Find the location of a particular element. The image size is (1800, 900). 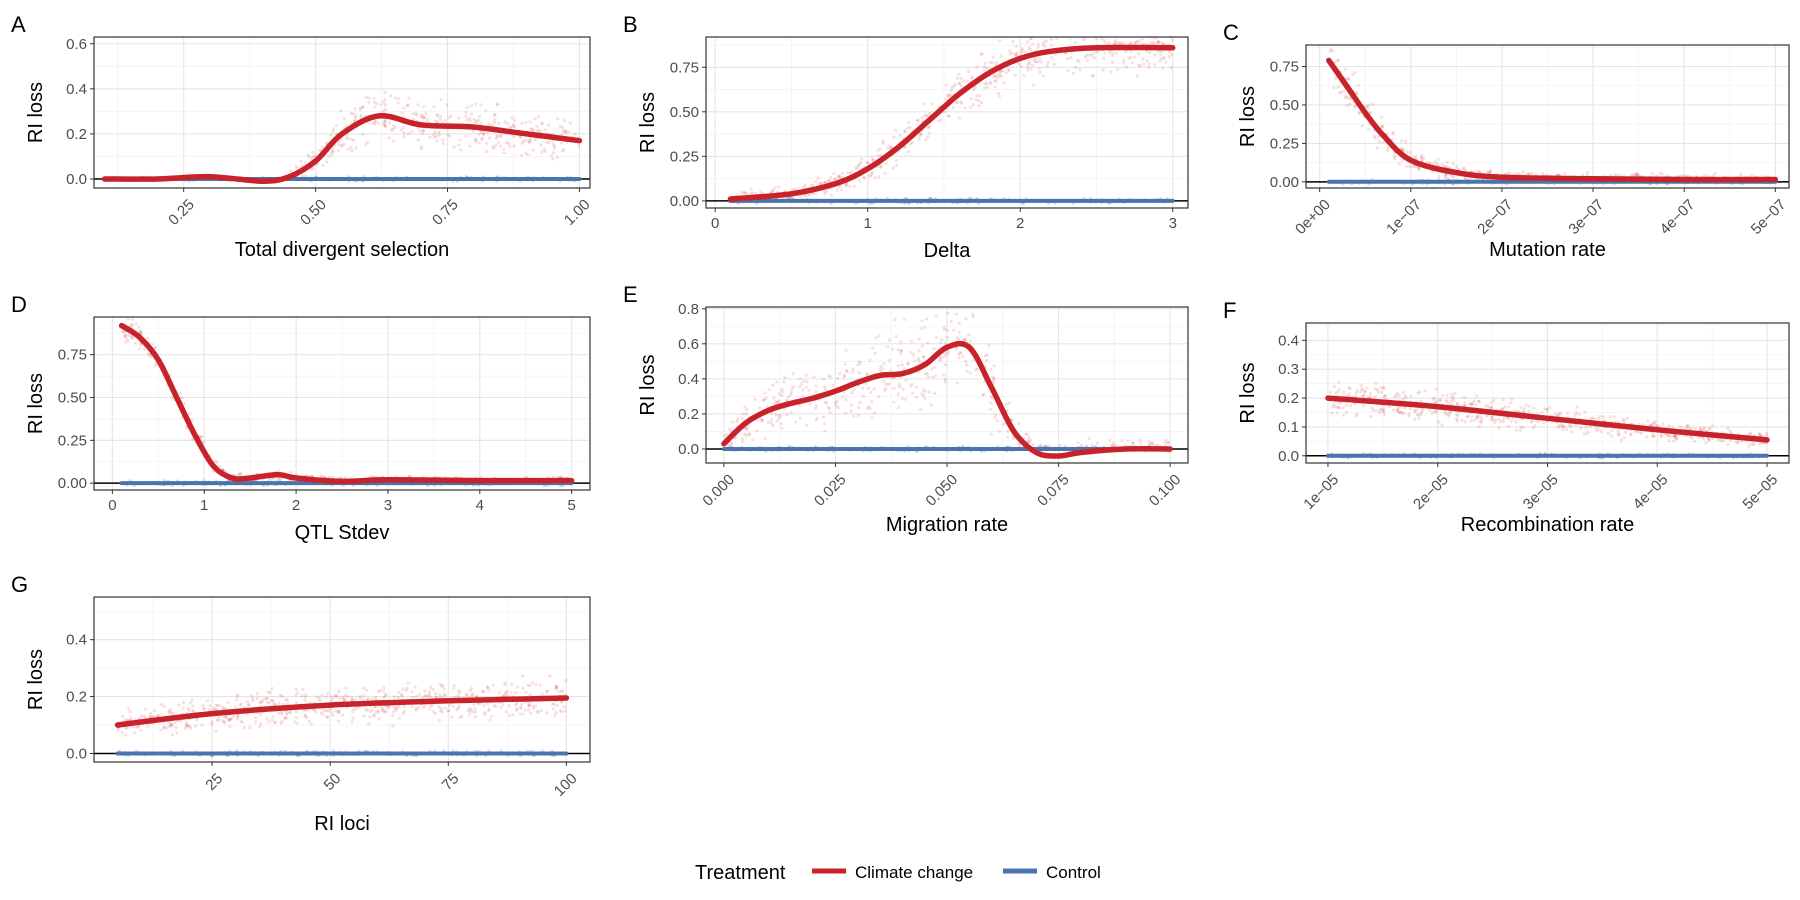

x-tick-label: 0.25 is located at coordinates (181, 212).